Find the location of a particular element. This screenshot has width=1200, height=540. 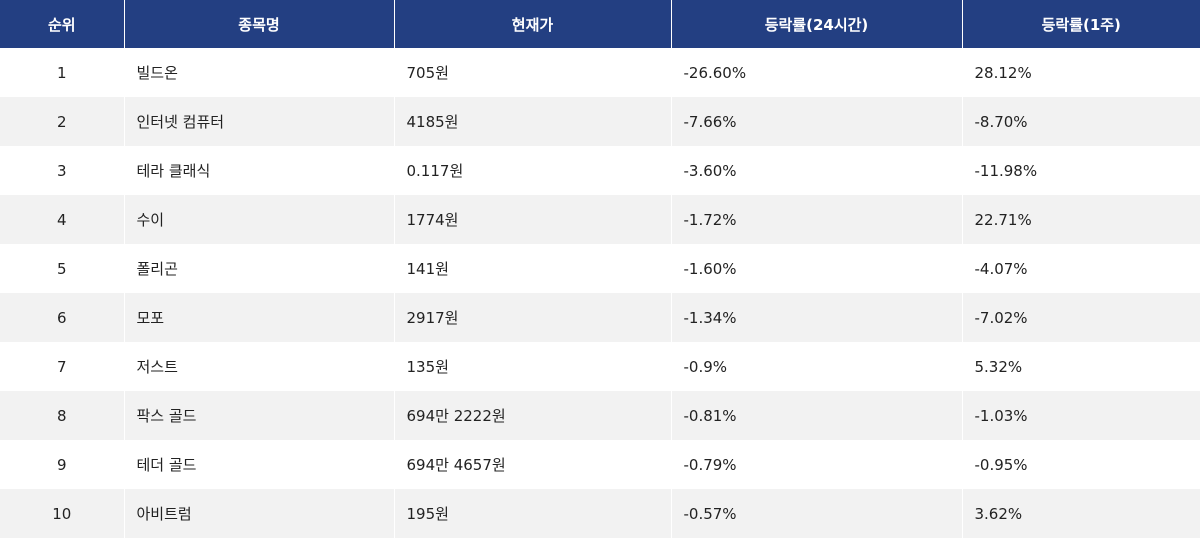

cell-change-1w: -4.07% is located at coordinates (1080, 268).